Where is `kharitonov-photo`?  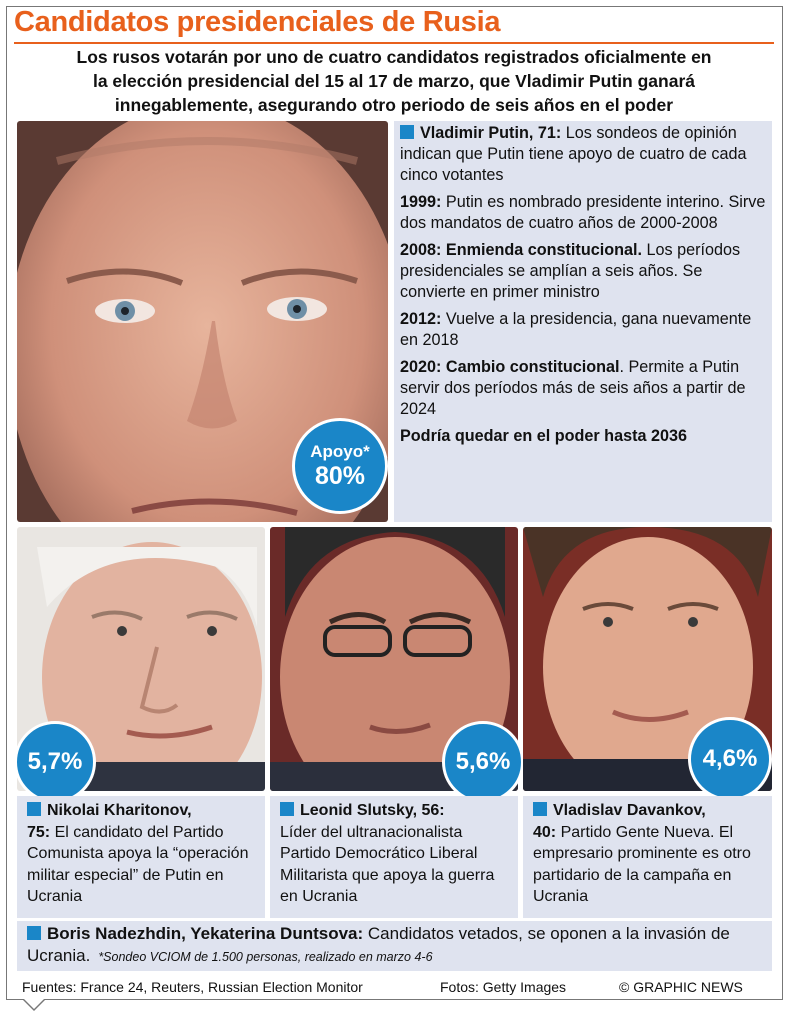
kharitonov-photo is located at coordinates (141, 659).